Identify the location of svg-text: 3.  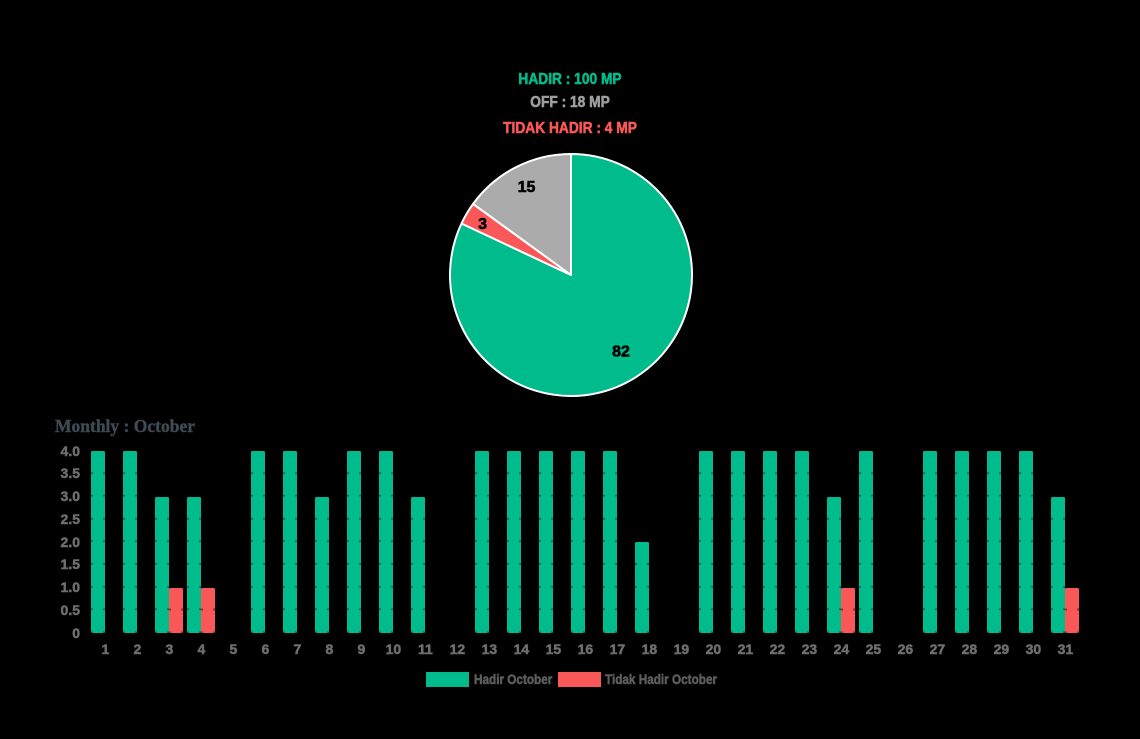
(482, 224).